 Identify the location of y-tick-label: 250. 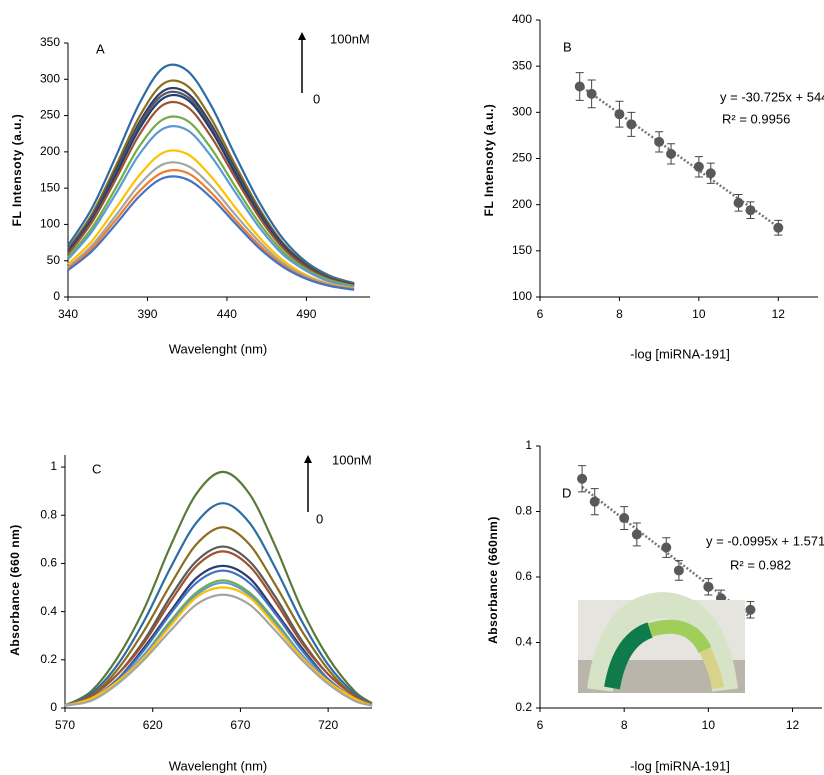
(50, 115).